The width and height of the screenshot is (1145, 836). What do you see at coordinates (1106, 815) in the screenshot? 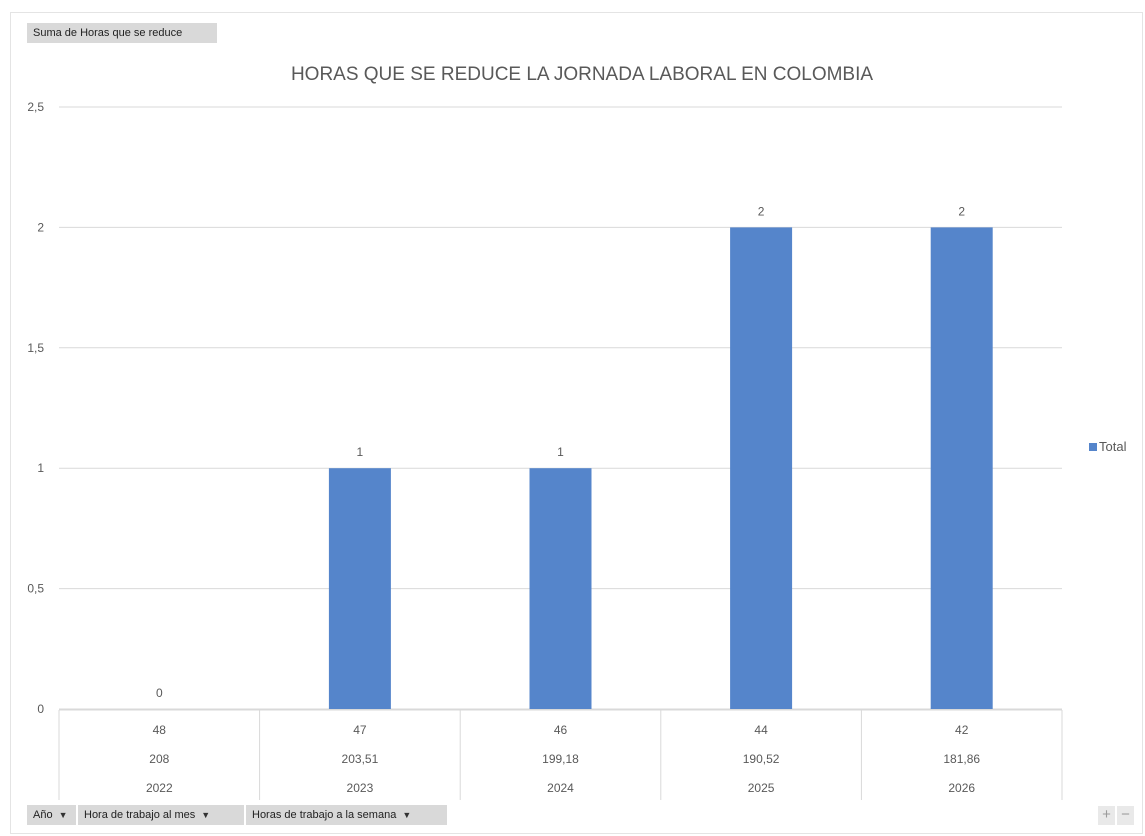
I see `expand-field-button: +` at bounding box center [1106, 815].